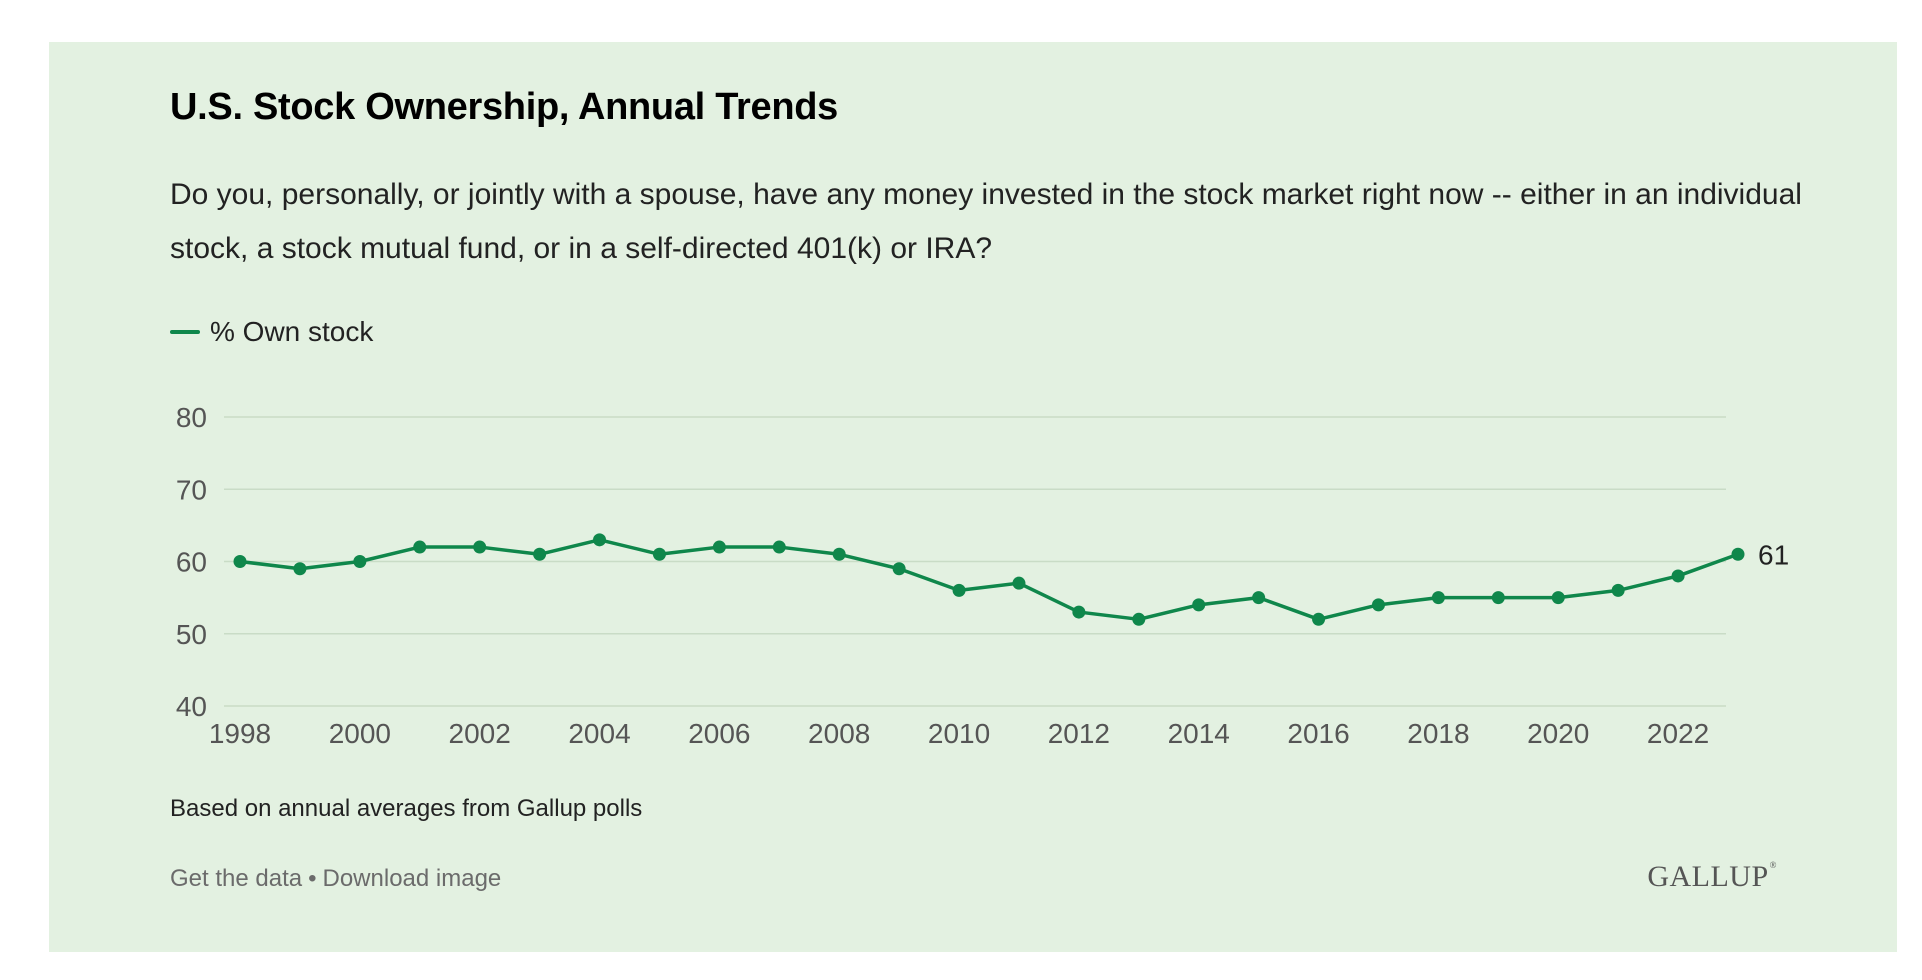 Image resolution: width=1922 pixels, height=980 pixels. What do you see at coordinates (292, 331) in the screenshot?
I see `legend-label: % Own stock` at bounding box center [292, 331].